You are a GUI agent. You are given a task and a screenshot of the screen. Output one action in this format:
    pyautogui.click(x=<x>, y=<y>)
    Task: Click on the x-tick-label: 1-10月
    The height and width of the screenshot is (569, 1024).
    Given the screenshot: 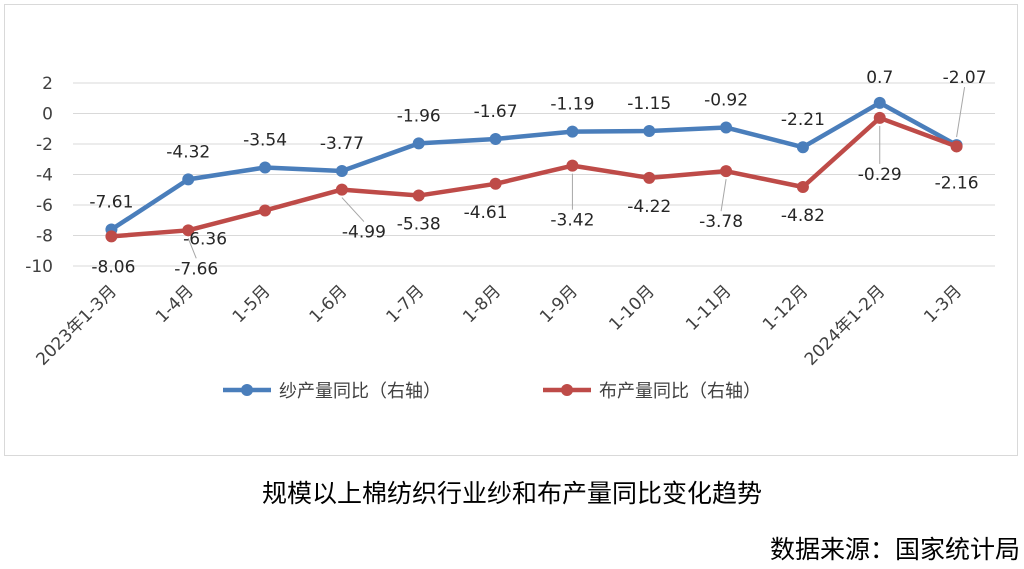 What is the action you would take?
    pyautogui.click(x=631, y=307)
    